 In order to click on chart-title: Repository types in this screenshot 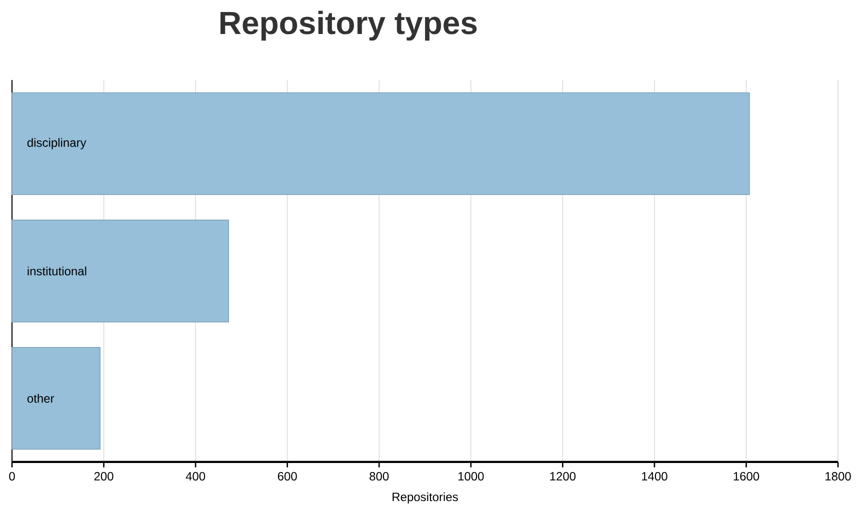, I will do `click(348, 25)`.